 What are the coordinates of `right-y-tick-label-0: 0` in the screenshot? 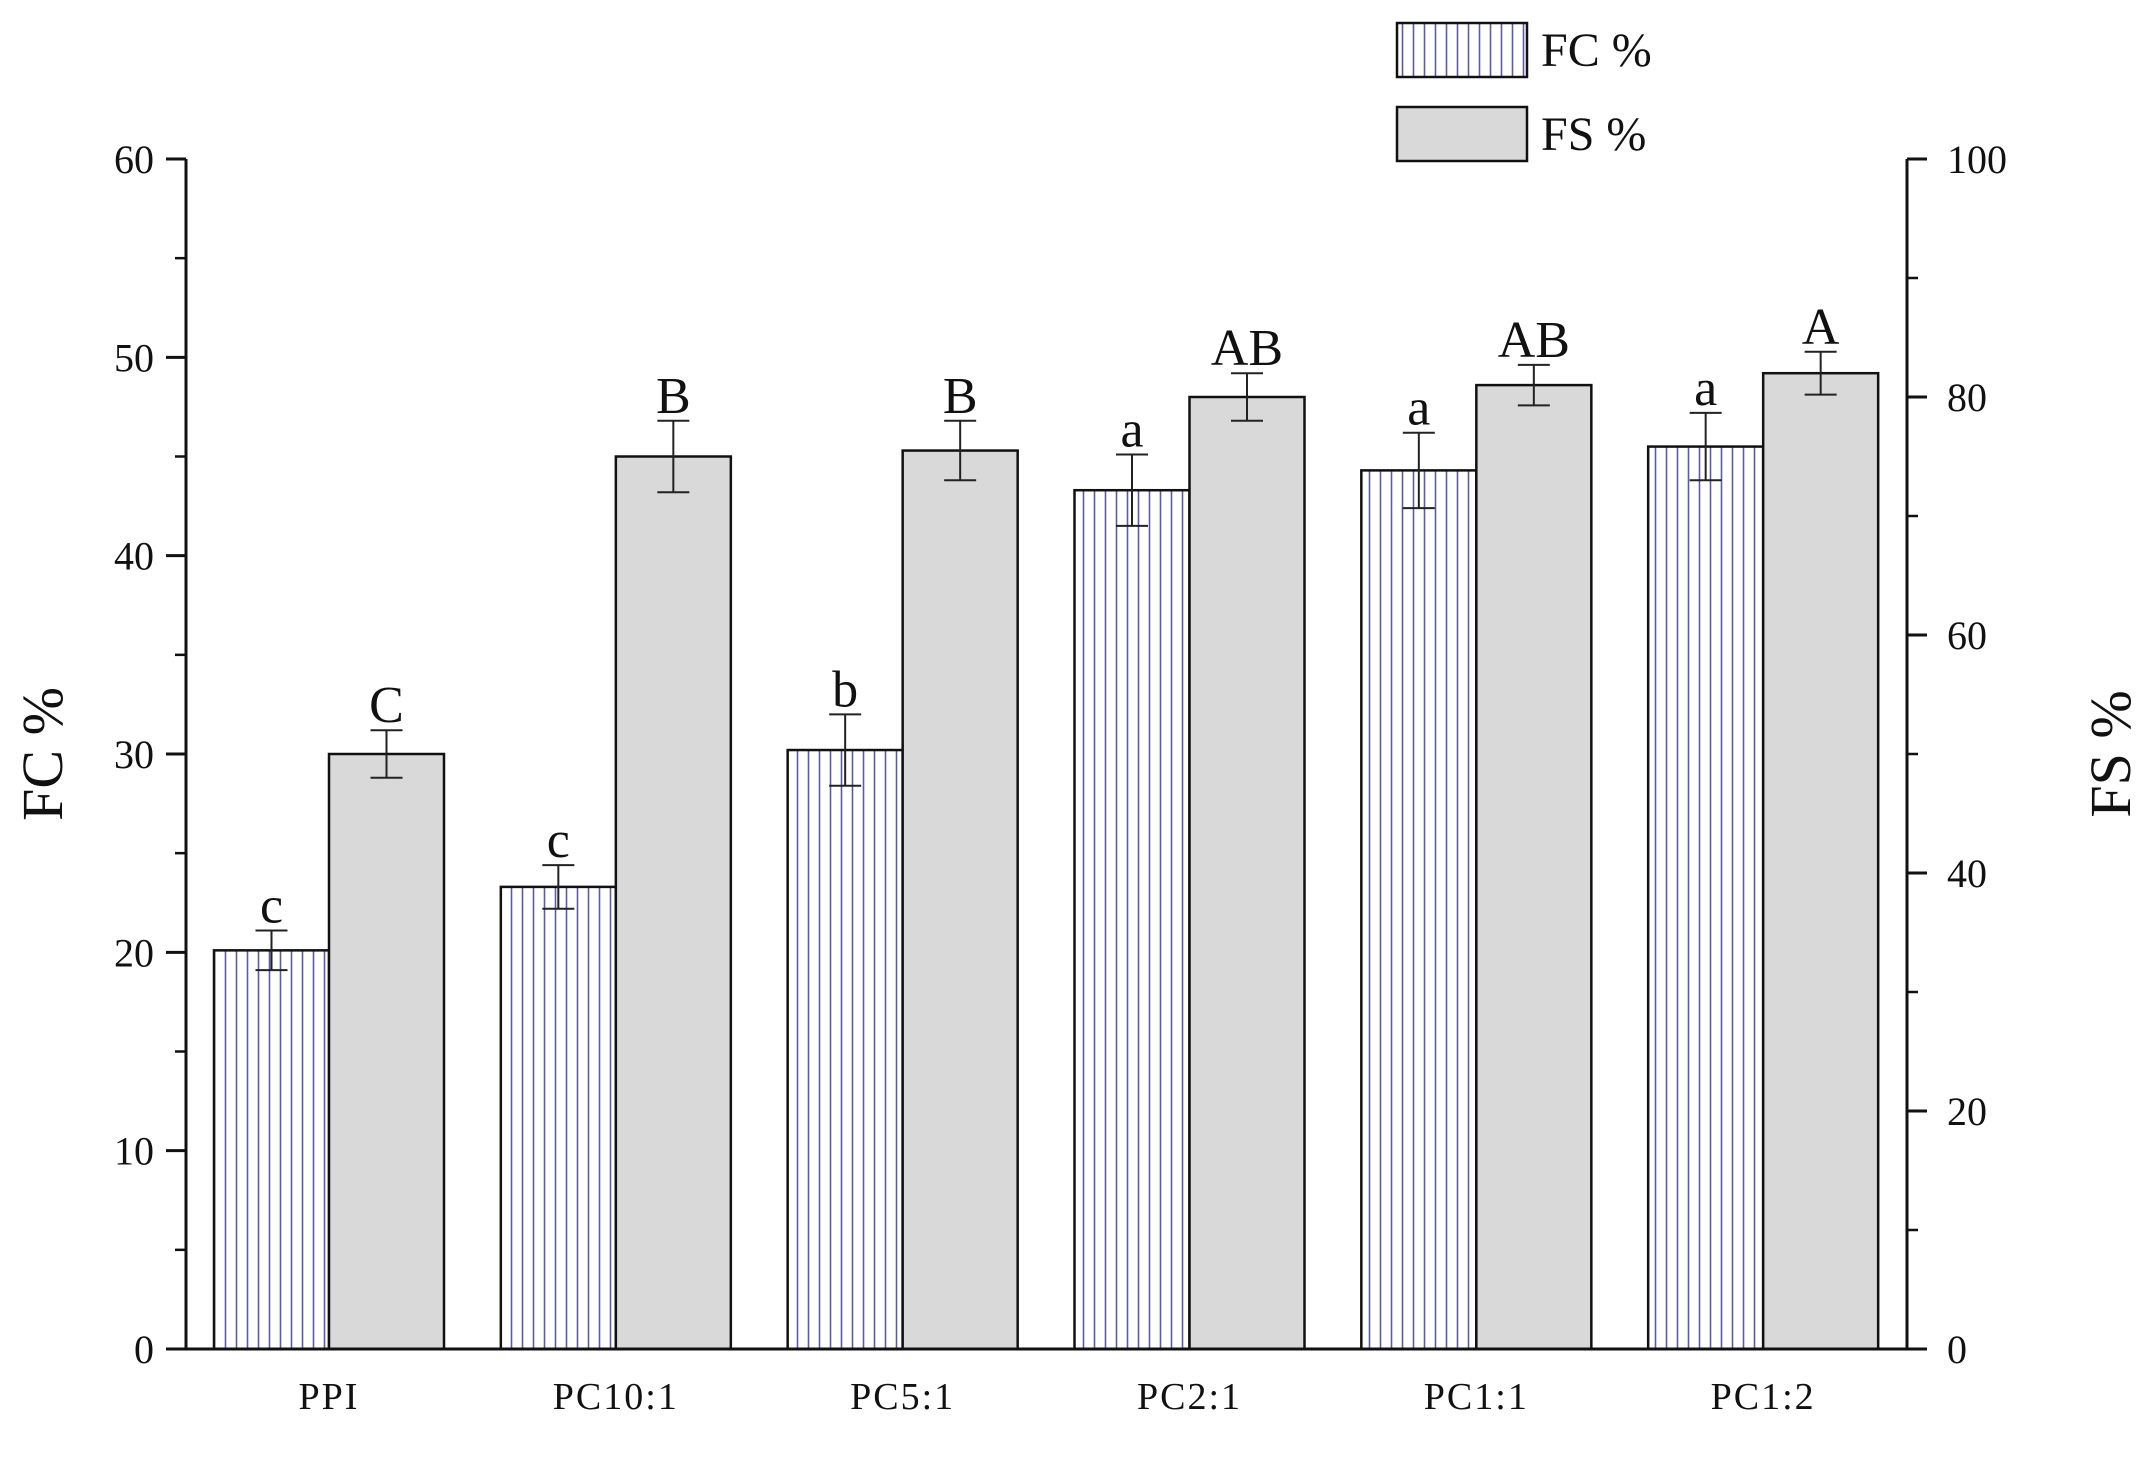 It's located at (1957, 1349).